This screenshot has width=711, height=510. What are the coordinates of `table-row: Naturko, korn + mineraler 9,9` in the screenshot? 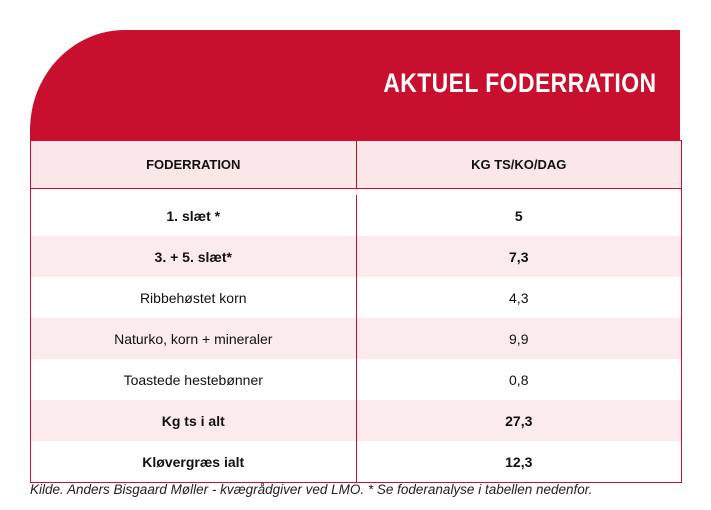 It's located at (356, 338).